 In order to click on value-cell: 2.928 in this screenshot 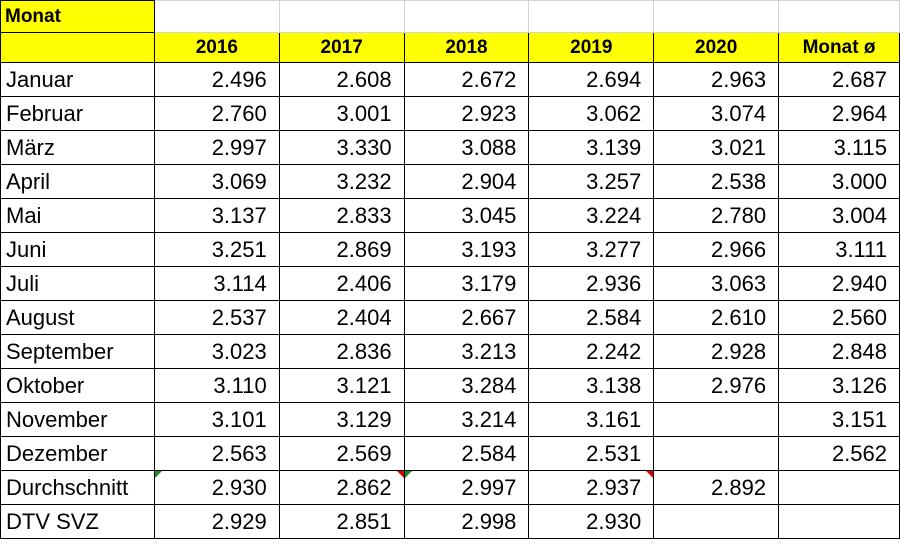, I will do `click(716, 351)`.